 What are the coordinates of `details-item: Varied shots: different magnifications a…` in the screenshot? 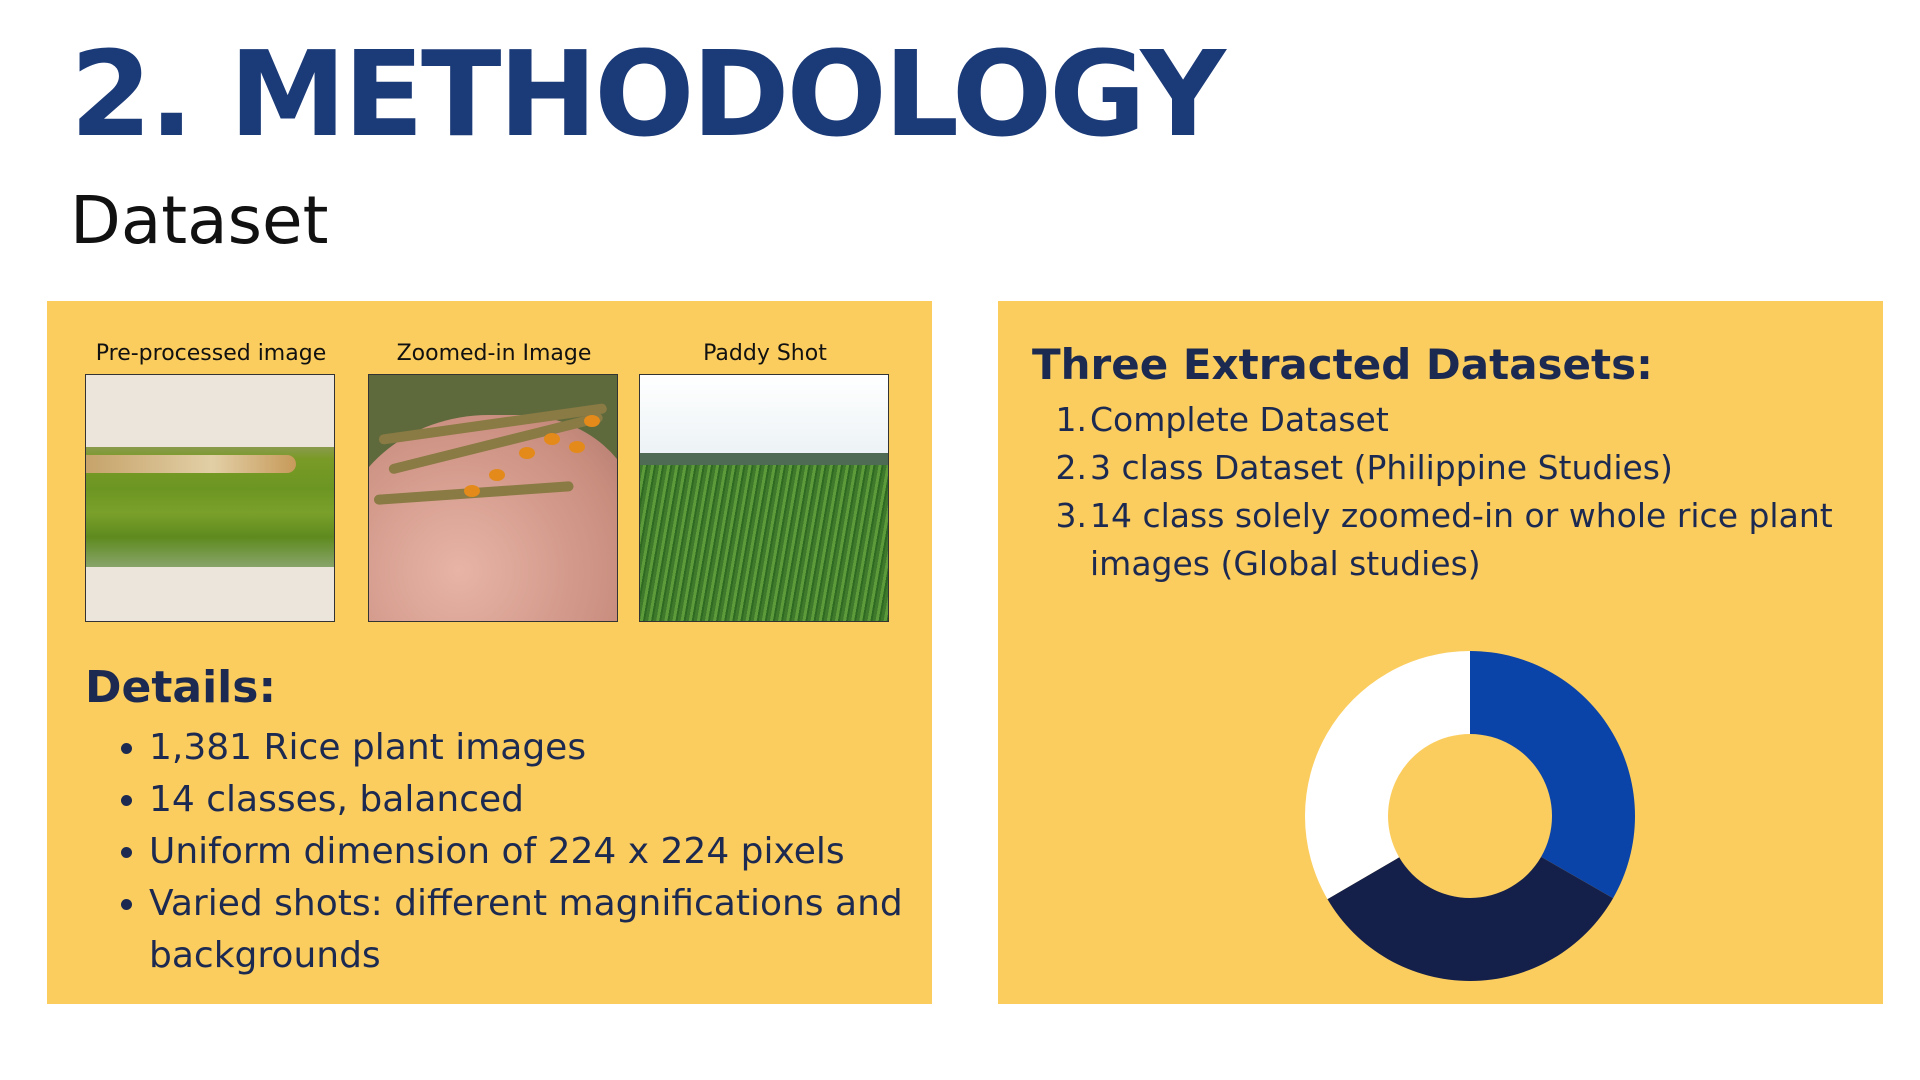 It's located at (529, 930).